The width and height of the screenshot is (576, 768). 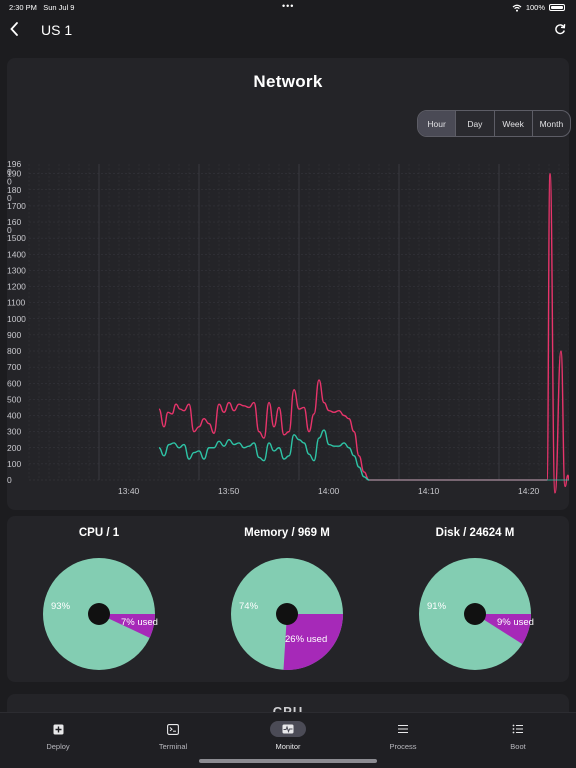 I want to click on disk-title: Disk / 24624 M, so click(x=475, y=533).